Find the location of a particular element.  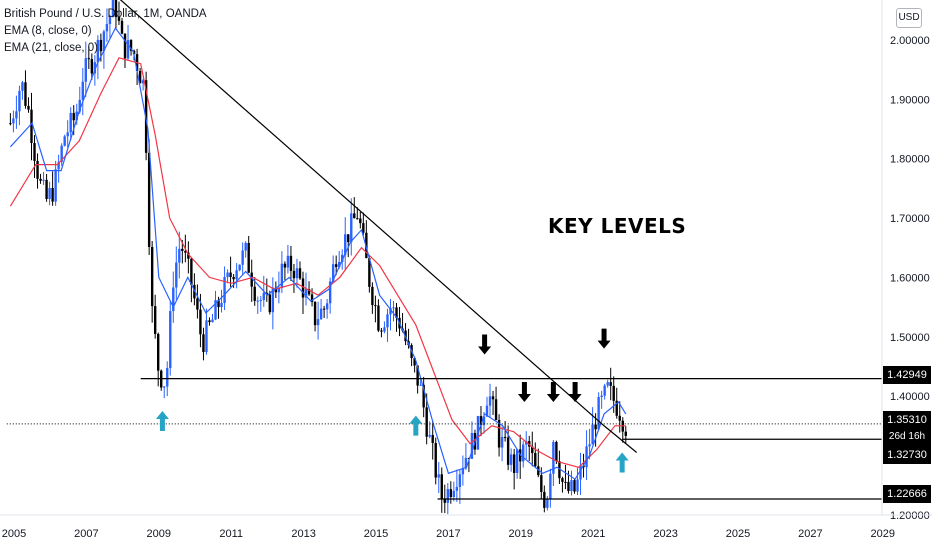

y-tick-label: 2.00000 is located at coordinates (910, 41).